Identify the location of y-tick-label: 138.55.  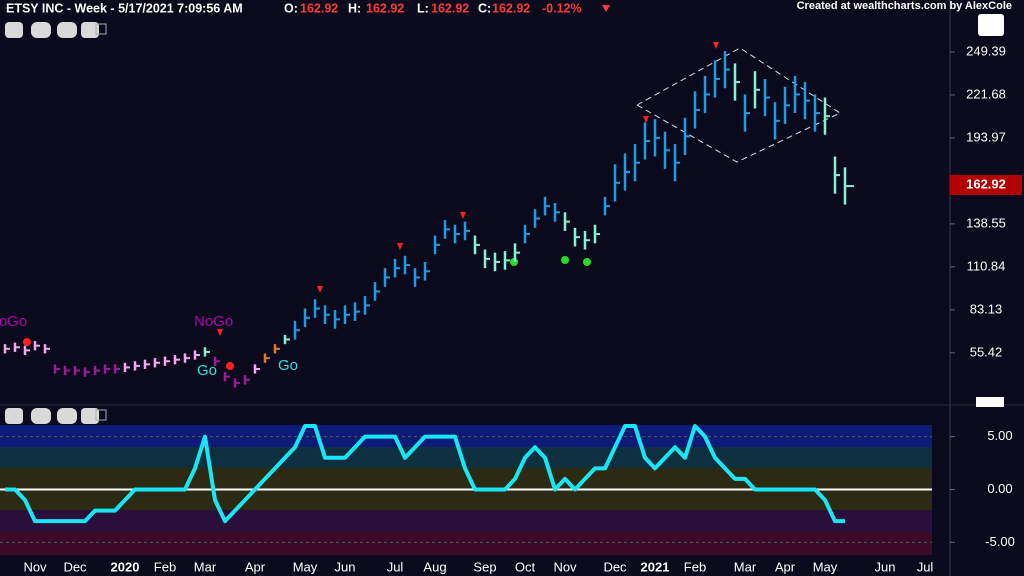
(986, 222).